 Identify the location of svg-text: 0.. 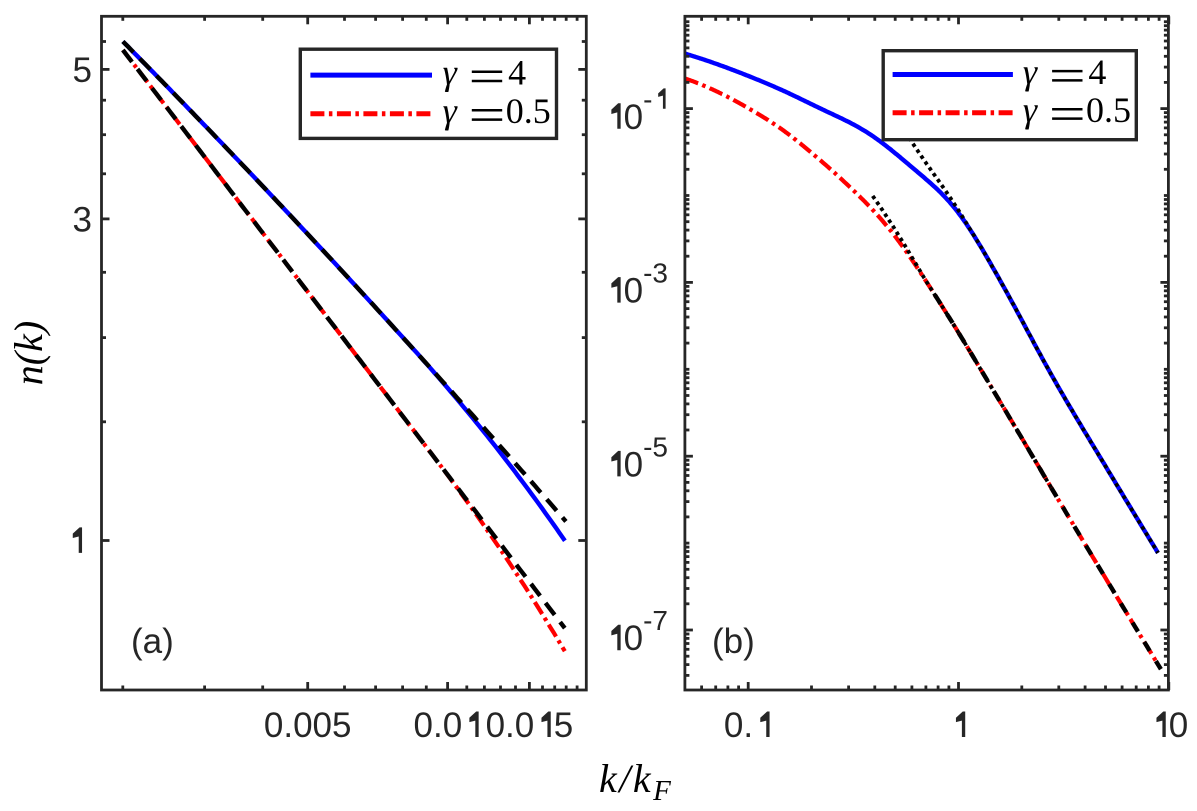
(738, 725).